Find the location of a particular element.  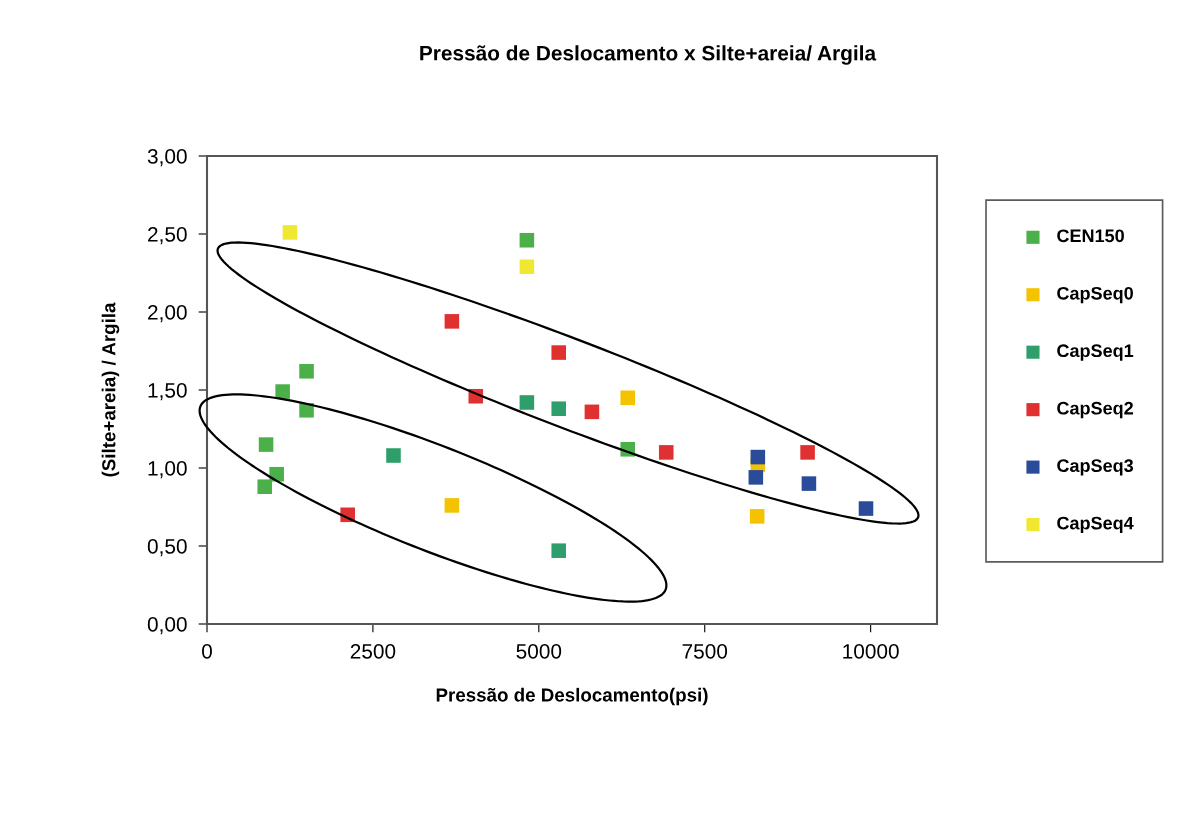

x-tick-label: 5000 is located at coordinates (539, 651).